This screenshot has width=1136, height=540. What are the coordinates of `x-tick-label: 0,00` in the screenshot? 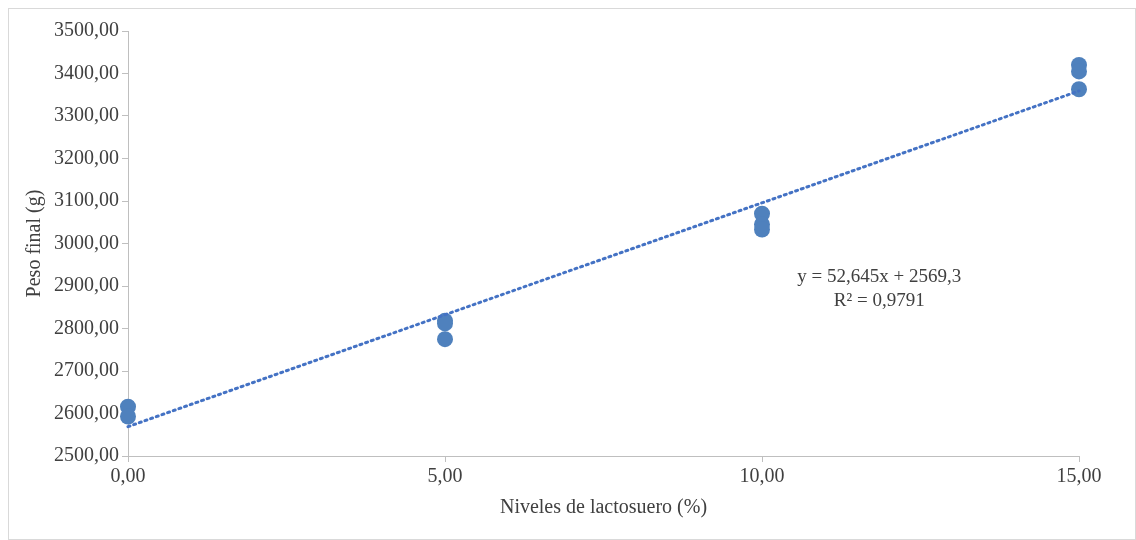 It's located at (128, 475).